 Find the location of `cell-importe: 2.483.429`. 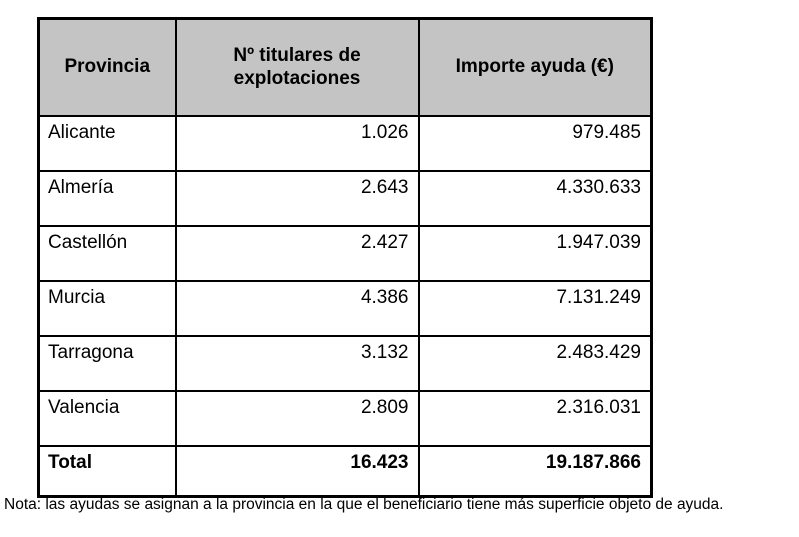

cell-importe: 2.483.429 is located at coordinates (535, 363).